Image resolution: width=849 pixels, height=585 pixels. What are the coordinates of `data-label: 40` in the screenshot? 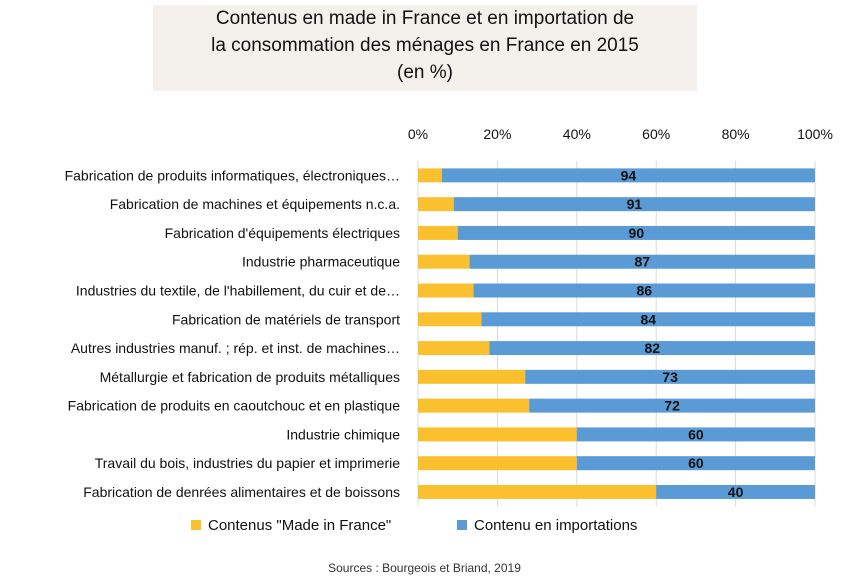 It's located at (736, 492).